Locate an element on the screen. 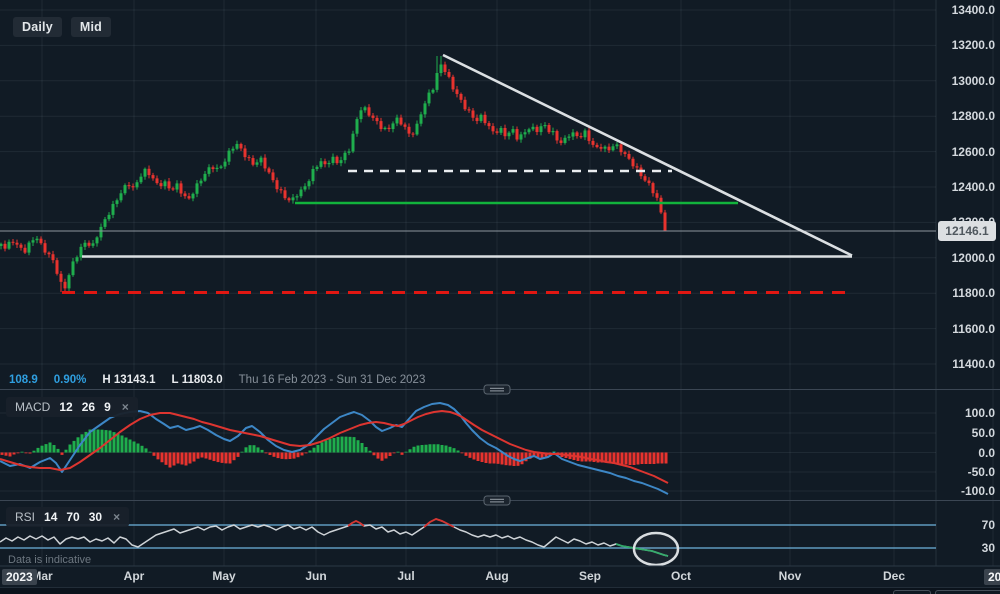 The height and width of the screenshot is (594, 1000). rsi-annotation-ellipse is located at coordinates (656, 549).